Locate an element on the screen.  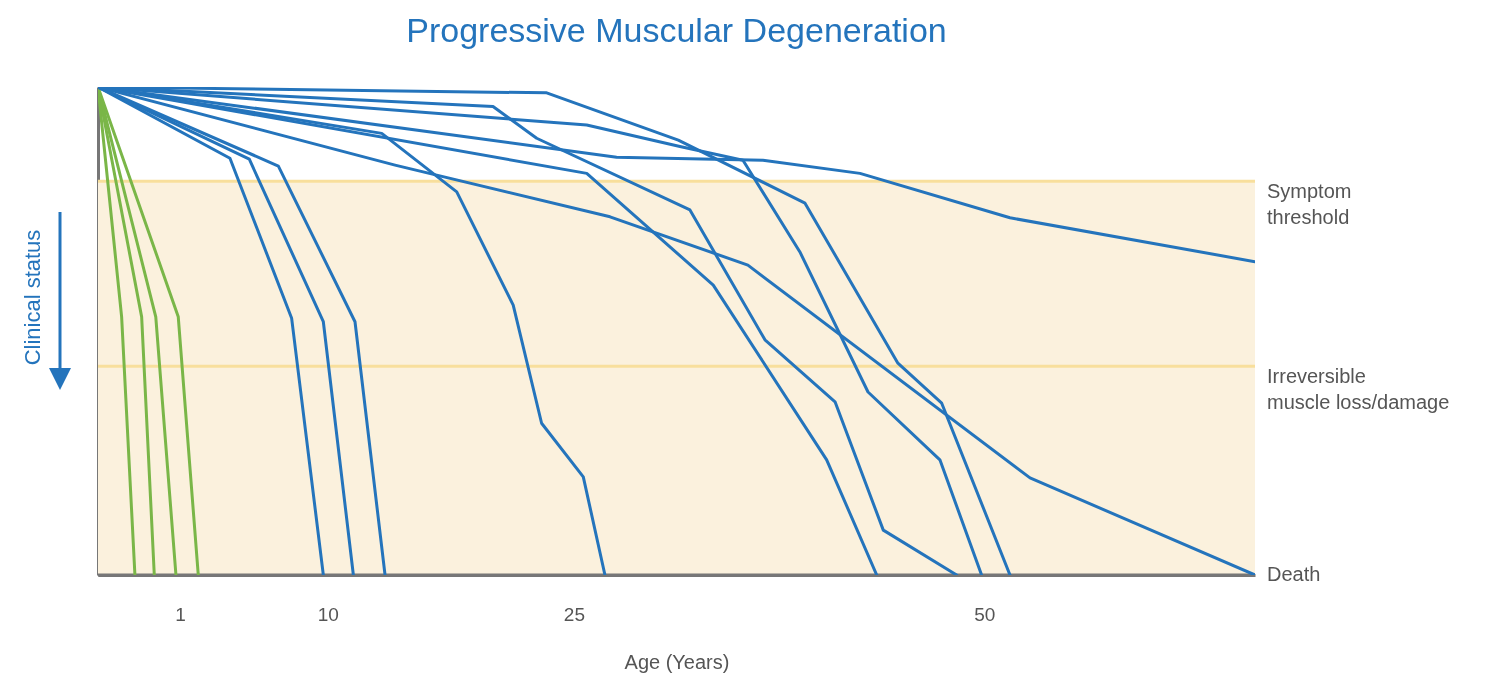
ref-line-label: Symptom threshold is located at coordinates (1309, 204).